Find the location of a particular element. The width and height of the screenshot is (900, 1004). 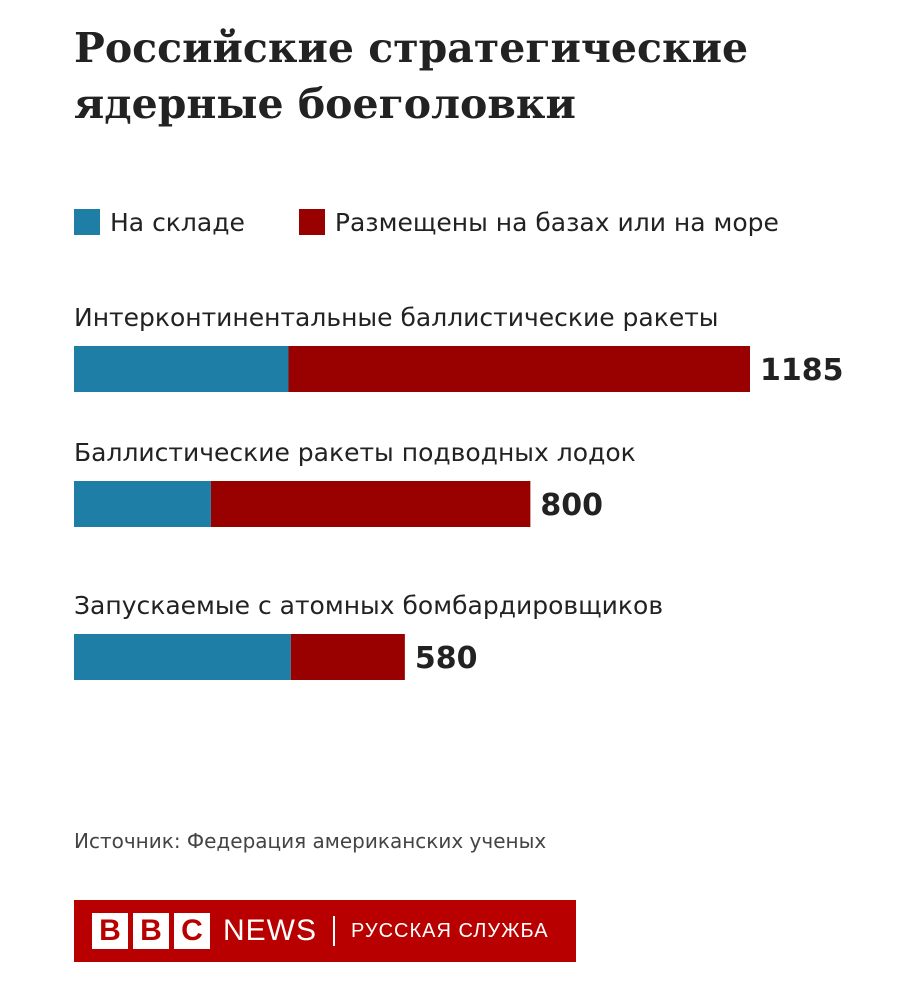

value-label: 1185 is located at coordinates (802, 370).